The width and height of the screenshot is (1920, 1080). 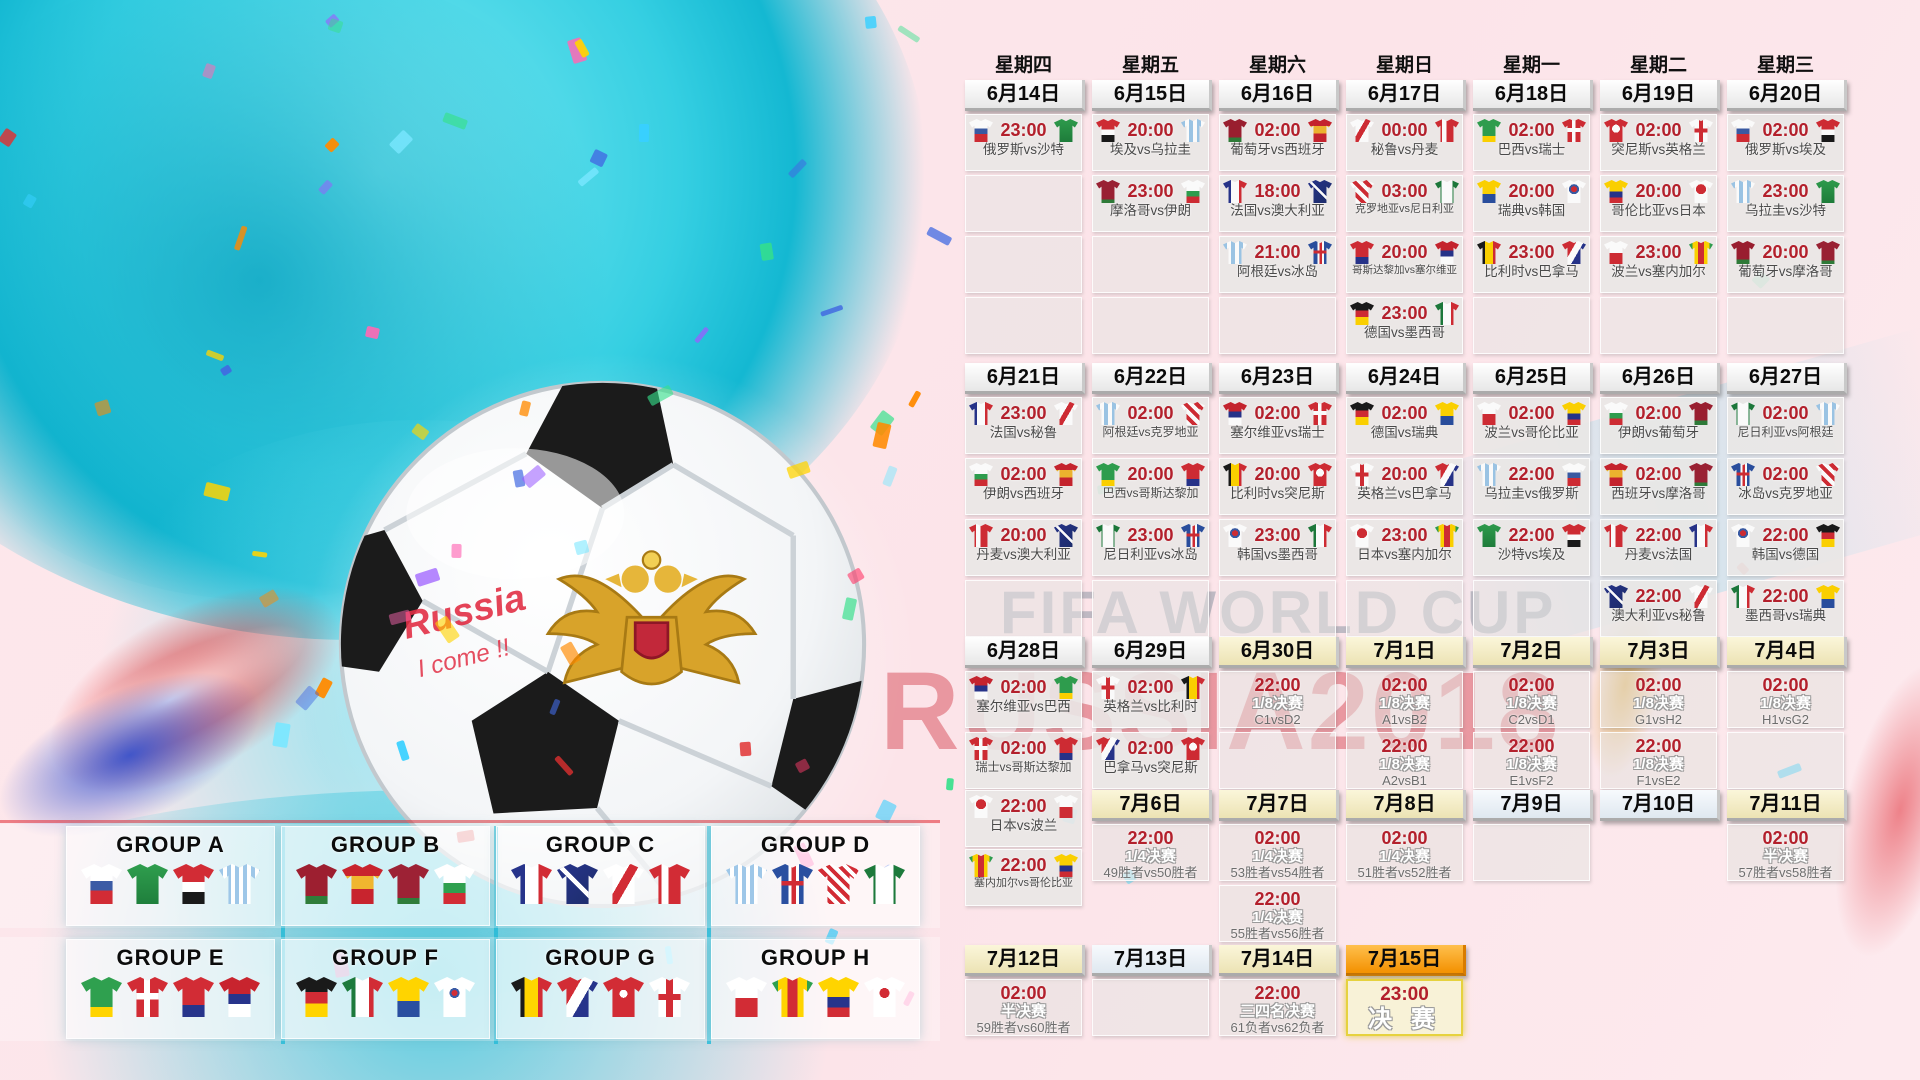 I want to click on match-cell: 02:00 瑞士vs哥斯达黎加, so click(x=1023, y=760).